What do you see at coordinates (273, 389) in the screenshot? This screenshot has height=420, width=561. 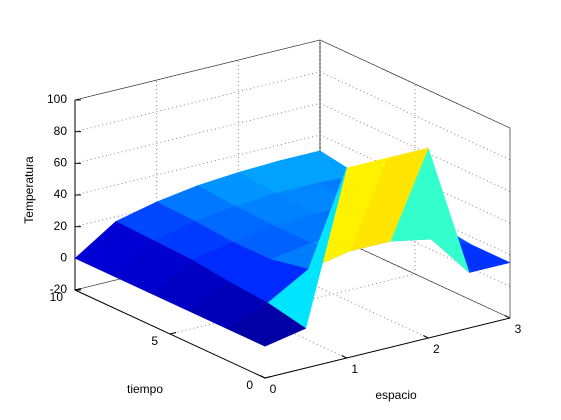 I see `x-tick-label: 0` at bounding box center [273, 389].